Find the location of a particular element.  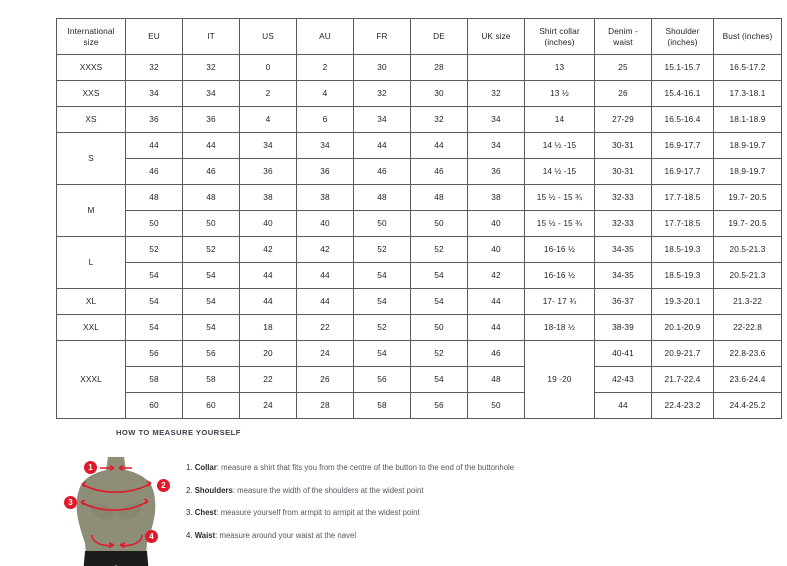

cell-au: 34 is located at coordinates (325, 145).